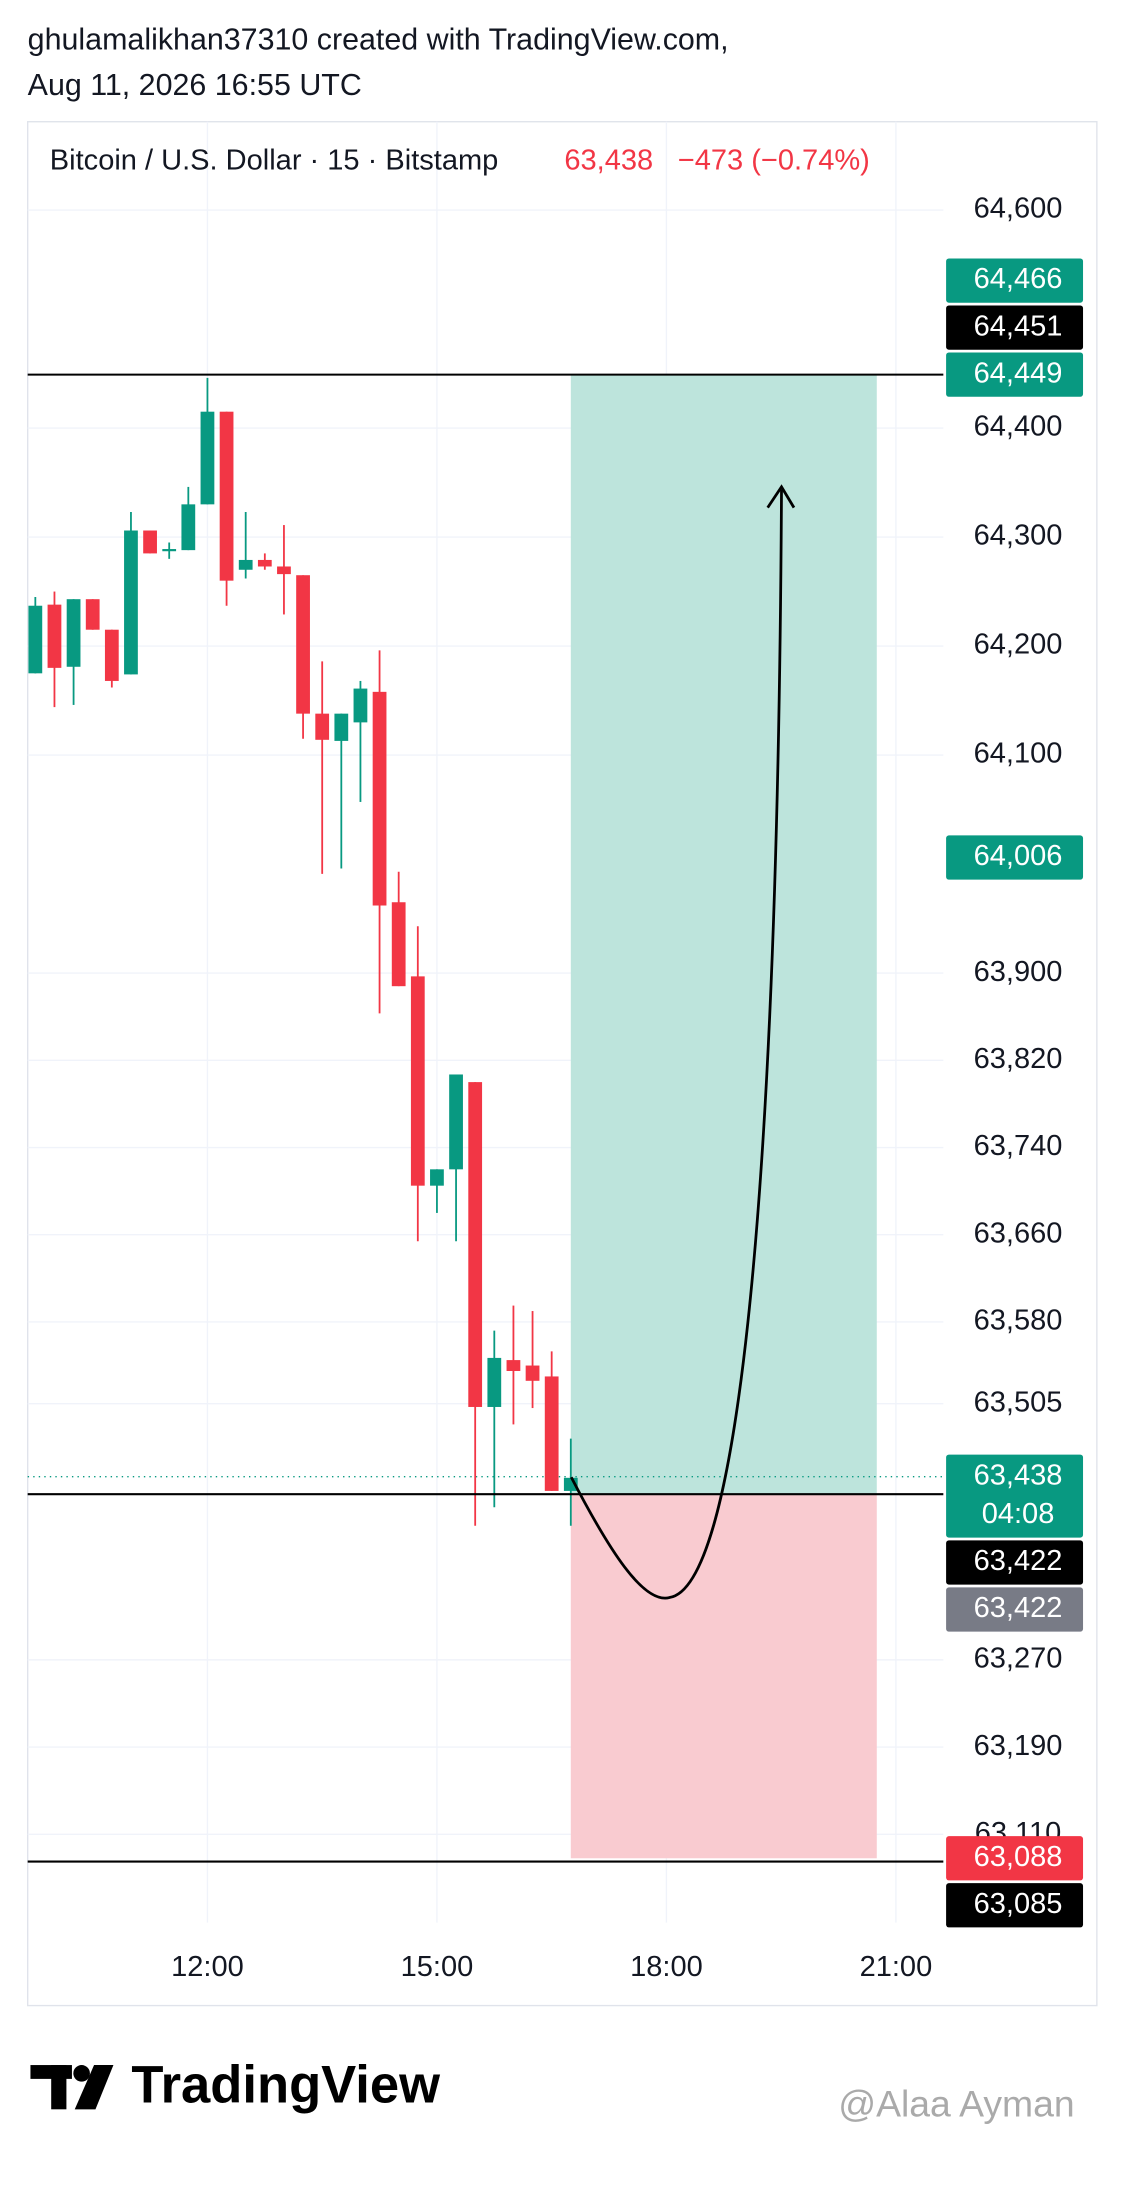  Describe the element at coordinates (676, 1044) in the screenshot. I see `drawn-arrow` at that location.